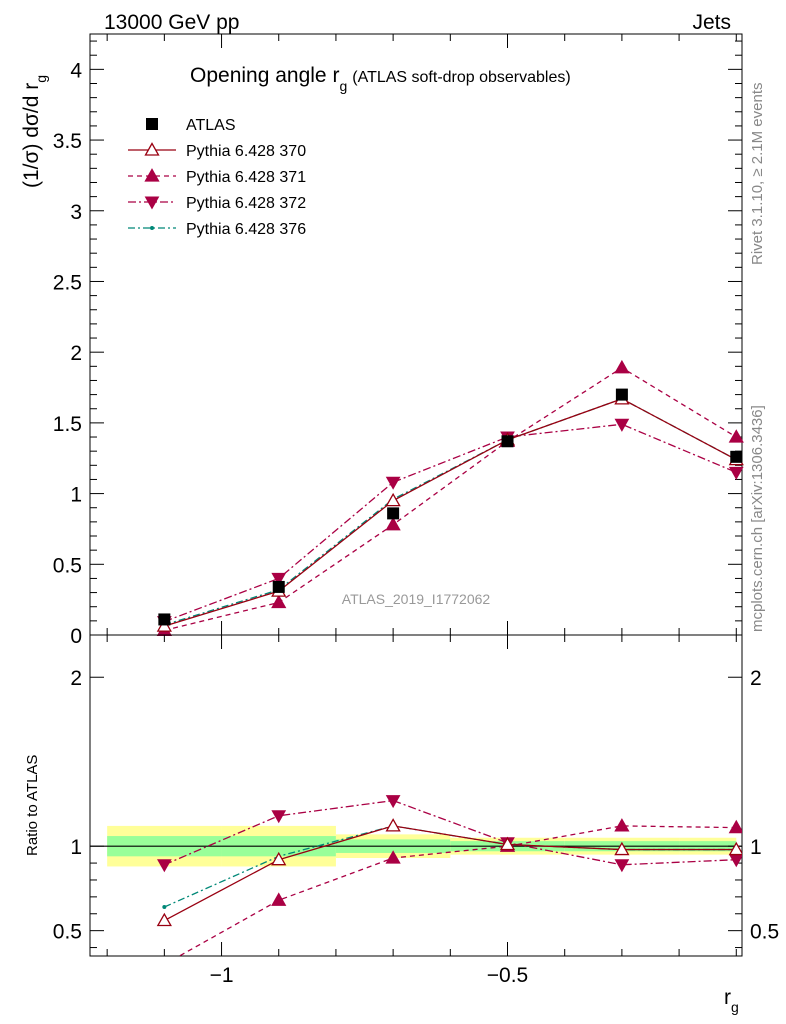 The width and height of the screenshot is (786, 1024). What do you see at coordinates (246, 203) in the screenshot?
I see `legend-label: Pythia 6.428 372` at bounding box center [246, 203].